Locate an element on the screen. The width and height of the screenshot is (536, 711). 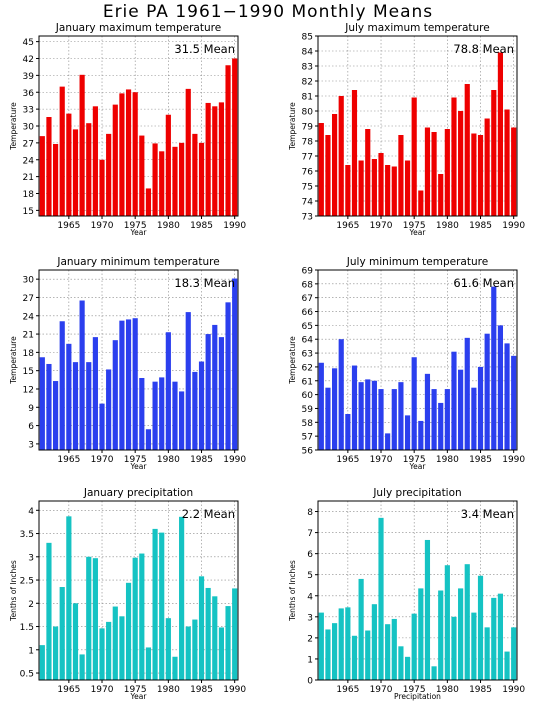
bar-1970 is located at coordinates (102, 187).